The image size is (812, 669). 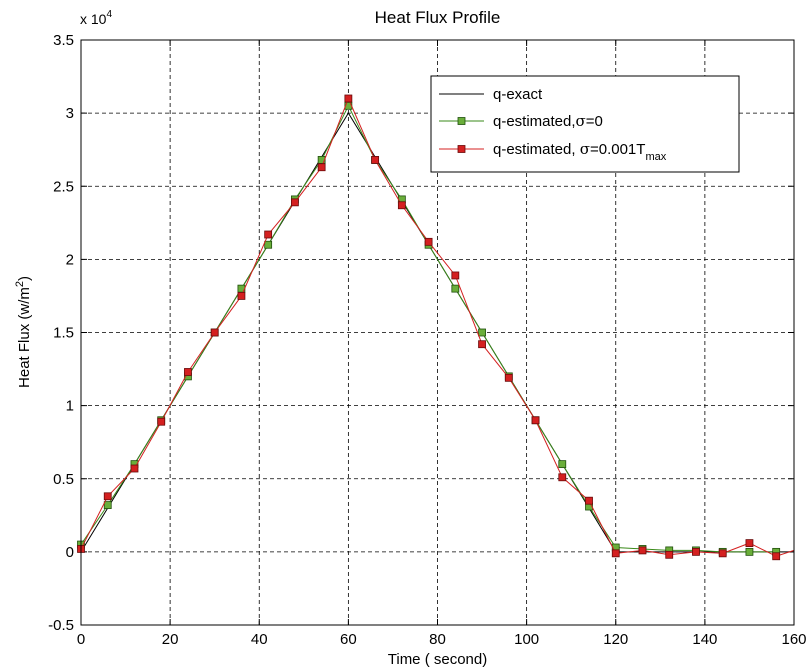 I want to click on x-tick-label: 60, so click(x=348, y=639).